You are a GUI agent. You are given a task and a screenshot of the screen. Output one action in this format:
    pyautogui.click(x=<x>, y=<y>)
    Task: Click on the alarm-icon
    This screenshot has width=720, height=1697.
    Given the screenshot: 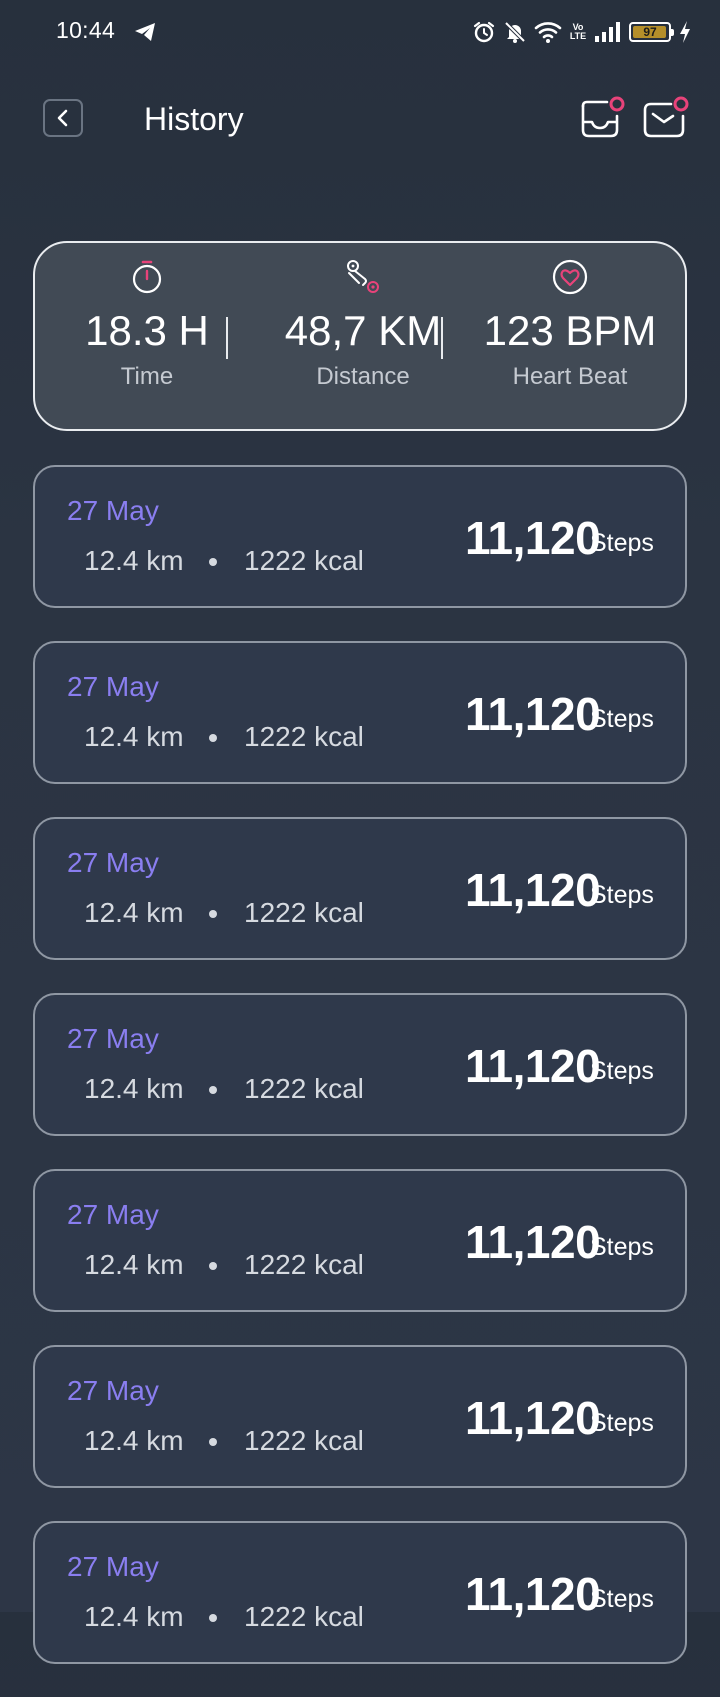 What is the action you would take?
    pyautogui.click(x=484, y=32)
    